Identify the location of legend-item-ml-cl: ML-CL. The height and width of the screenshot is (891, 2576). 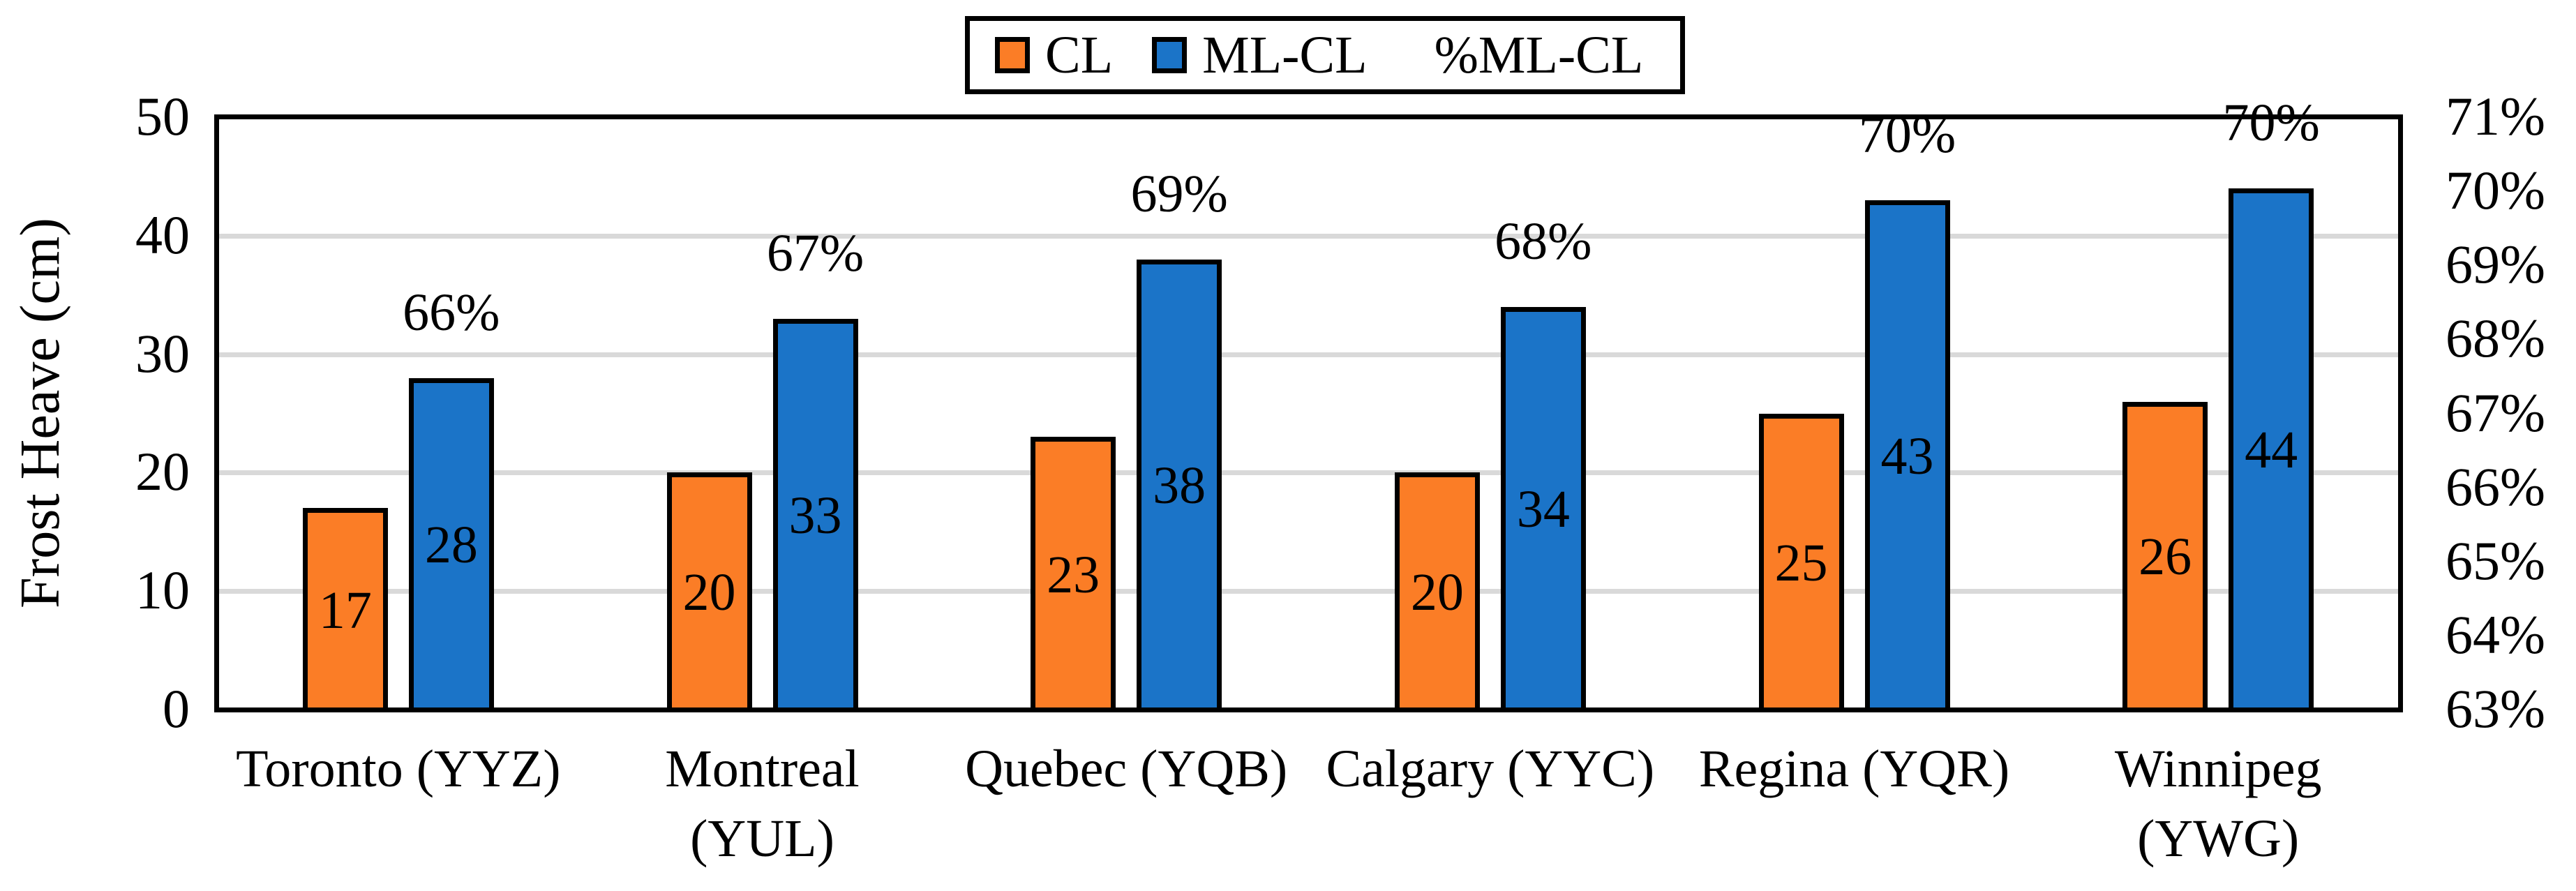
(1260, 55).